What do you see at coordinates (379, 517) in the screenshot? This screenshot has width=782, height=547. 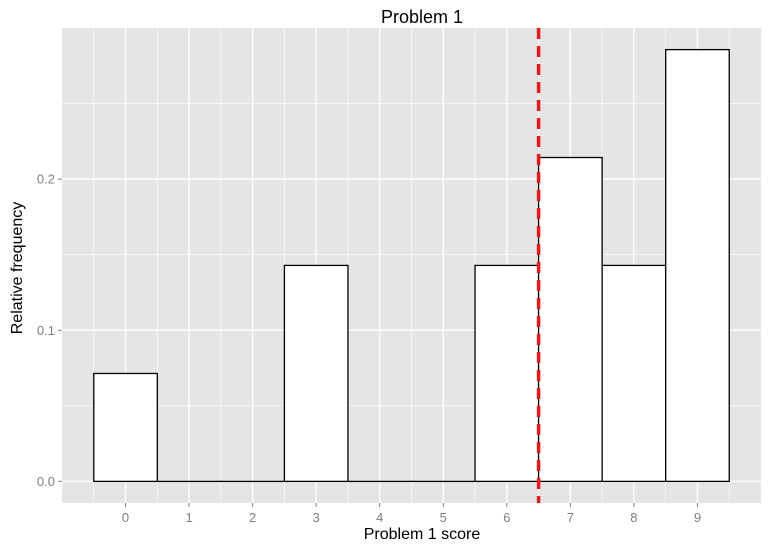 I see `x-tick-label-4: 4` at bounding box center [379, 517].